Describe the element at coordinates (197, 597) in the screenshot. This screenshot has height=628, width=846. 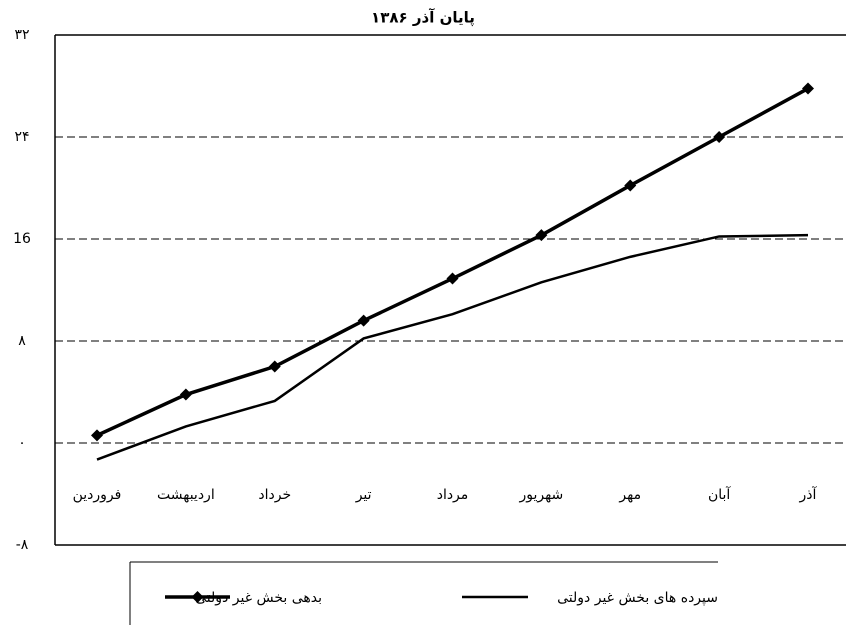
I see `legend-marker` at that location.